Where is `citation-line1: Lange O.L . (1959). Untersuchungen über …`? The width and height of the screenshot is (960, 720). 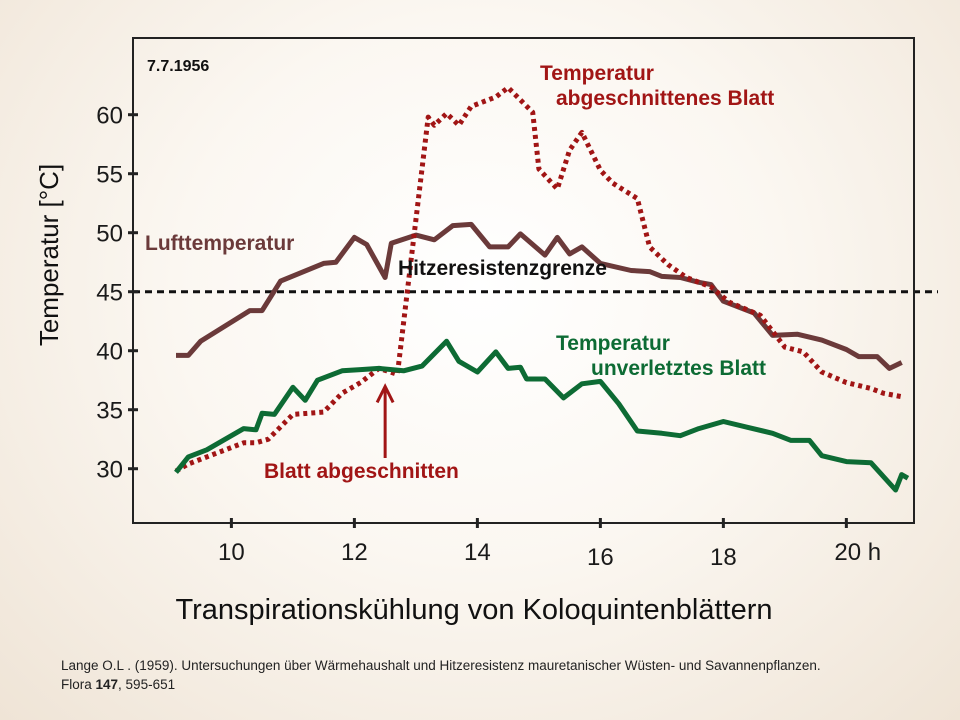 citation-line1: Lange O.L . (1959). Untersuchungen über … is located at coordinates (441, 665).